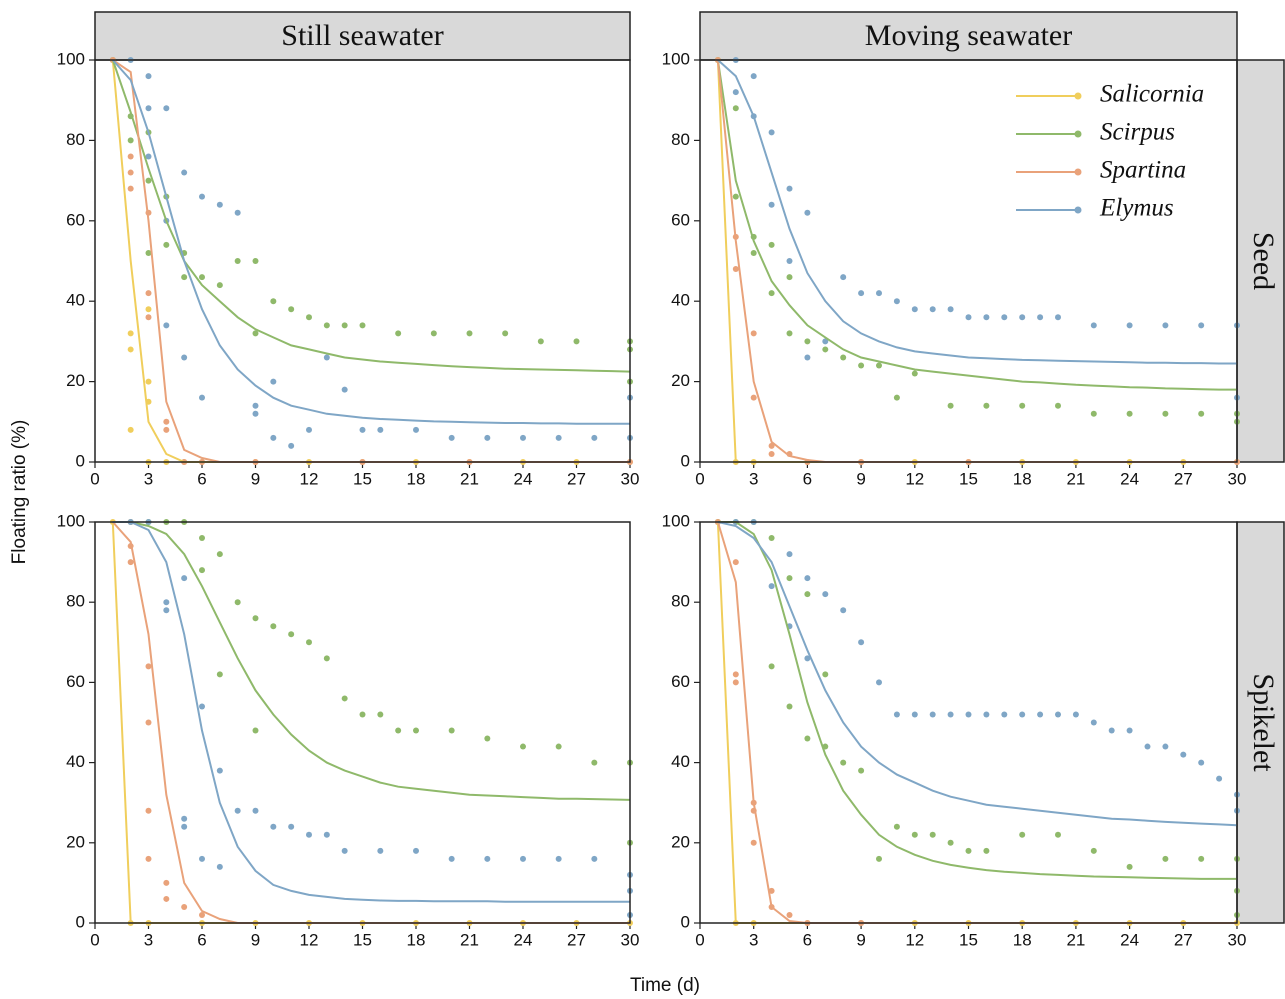  Describe the element at coordinates (1263, 261) in the screenshot. I see `row-label: Seed` at that location.